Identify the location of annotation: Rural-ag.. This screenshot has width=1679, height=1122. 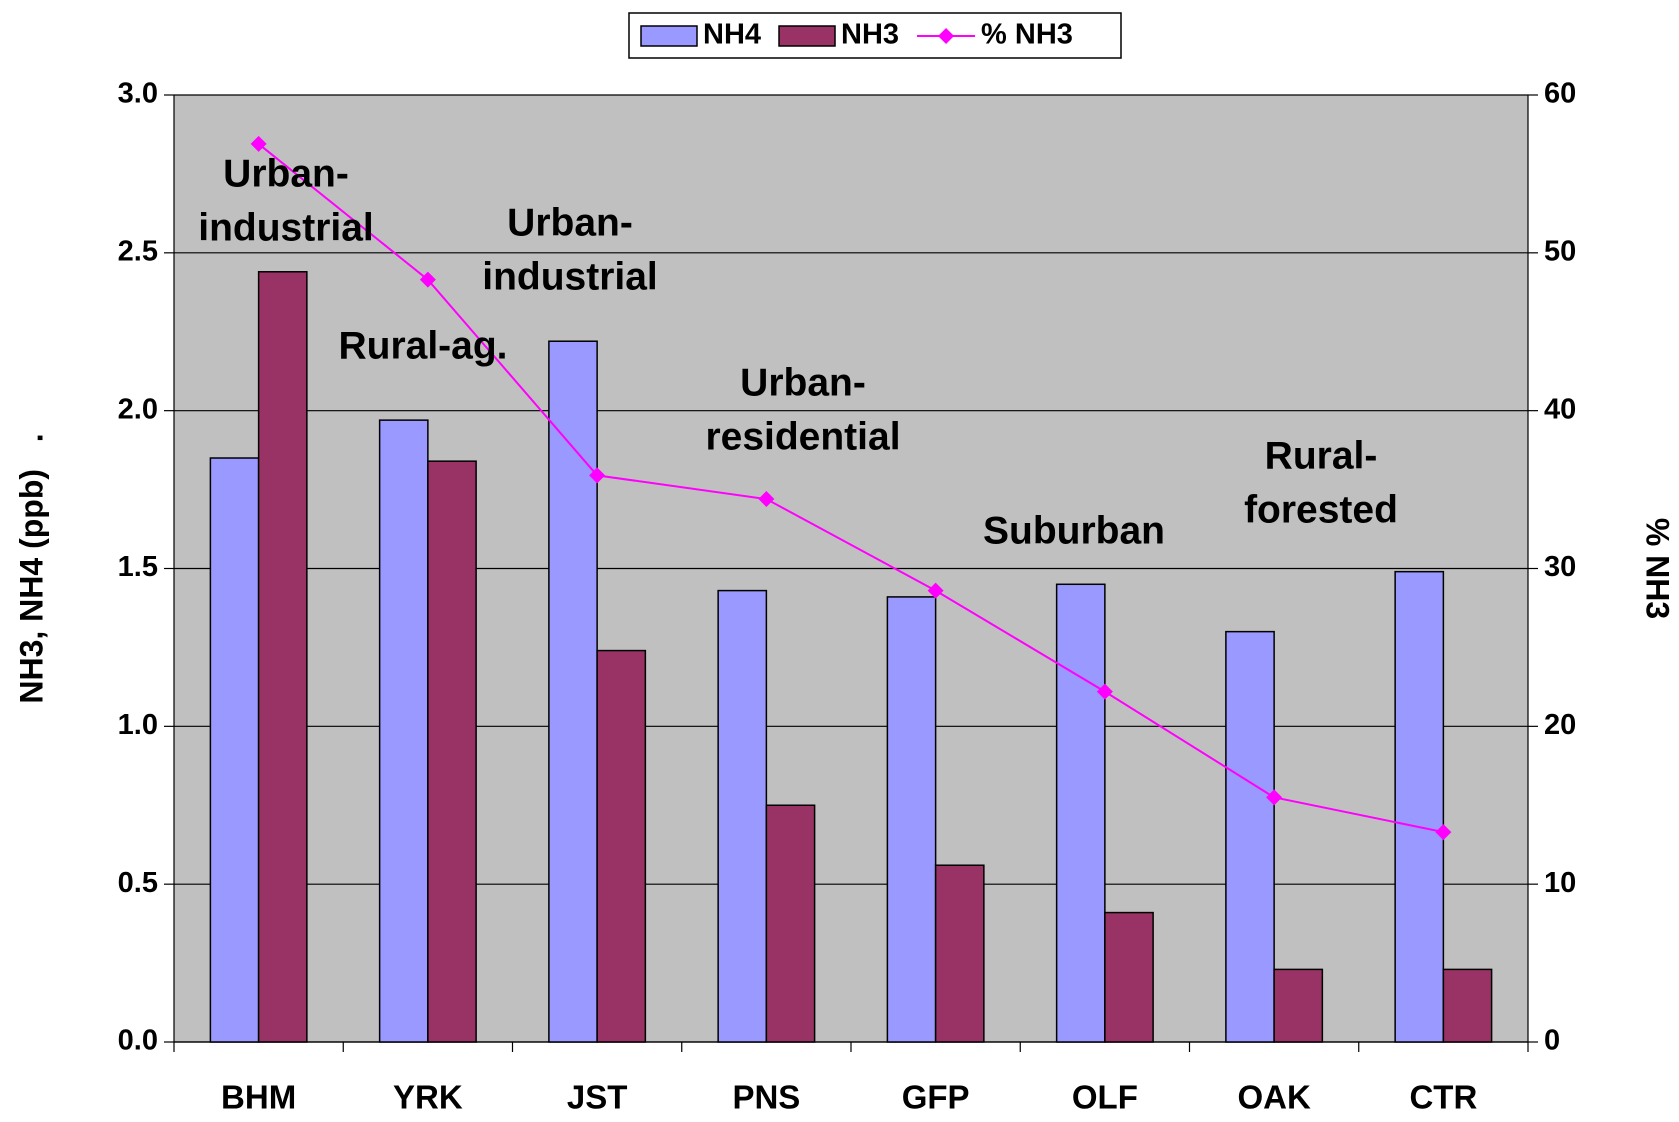
(422, 345).